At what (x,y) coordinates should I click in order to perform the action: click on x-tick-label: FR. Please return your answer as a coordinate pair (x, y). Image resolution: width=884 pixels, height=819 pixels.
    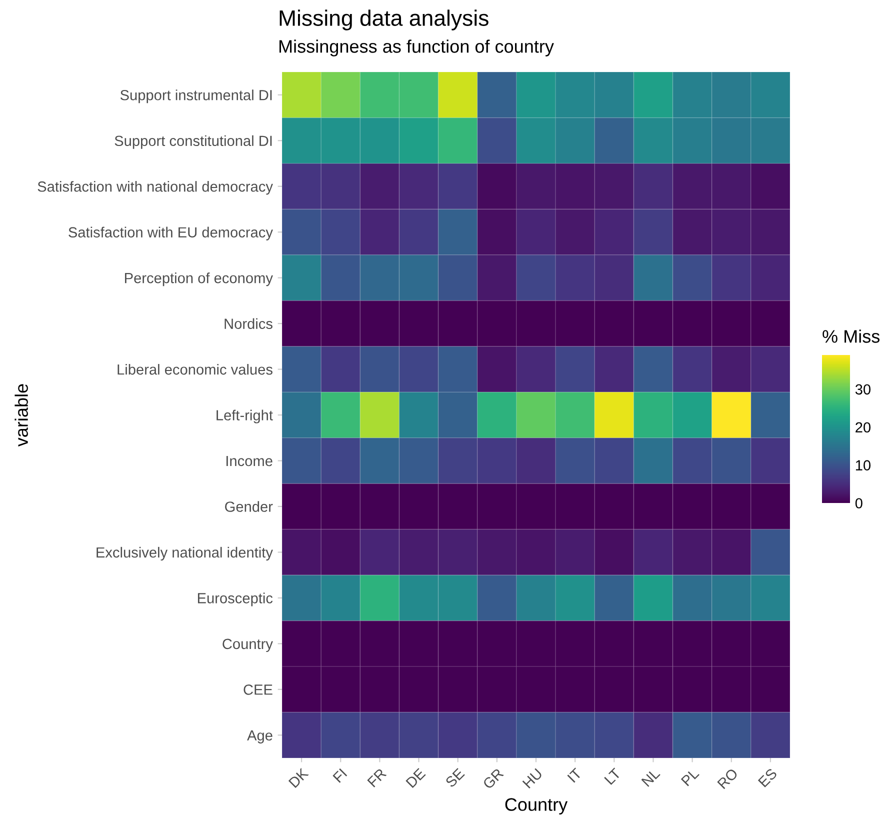
    Looking at the image, I should click on (377, 778).